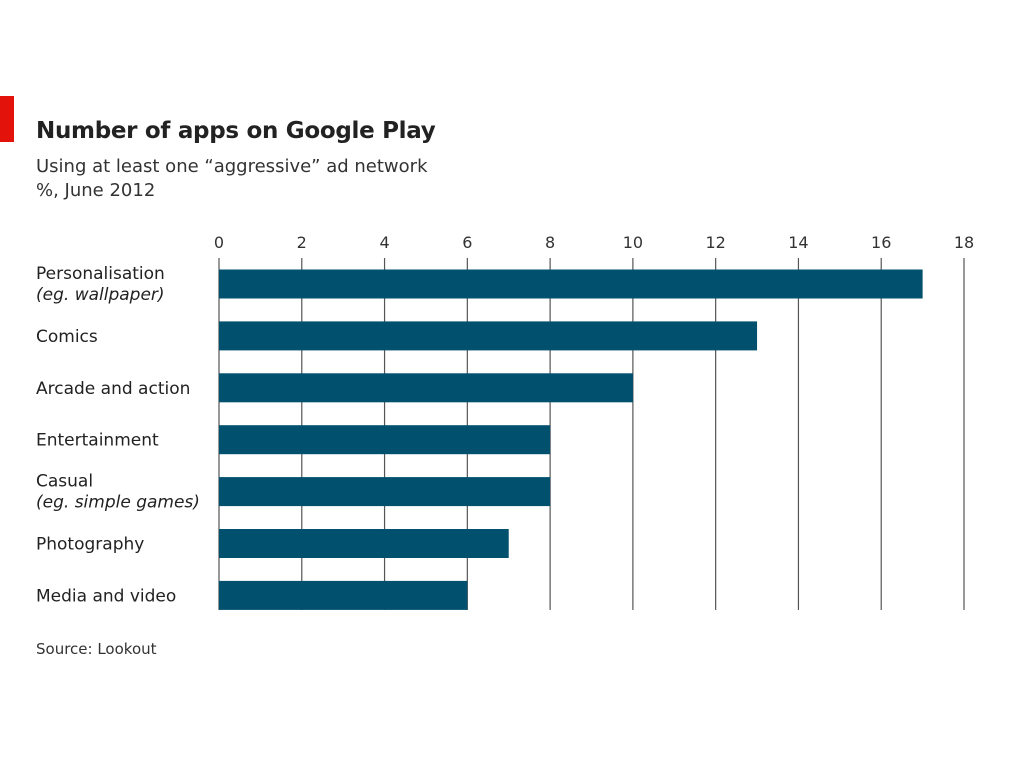 This screenshot has width=1024, height=768. Describe the element at coordinates (90, 545) in the screenshot. I see `category-label: Photography` at that location.